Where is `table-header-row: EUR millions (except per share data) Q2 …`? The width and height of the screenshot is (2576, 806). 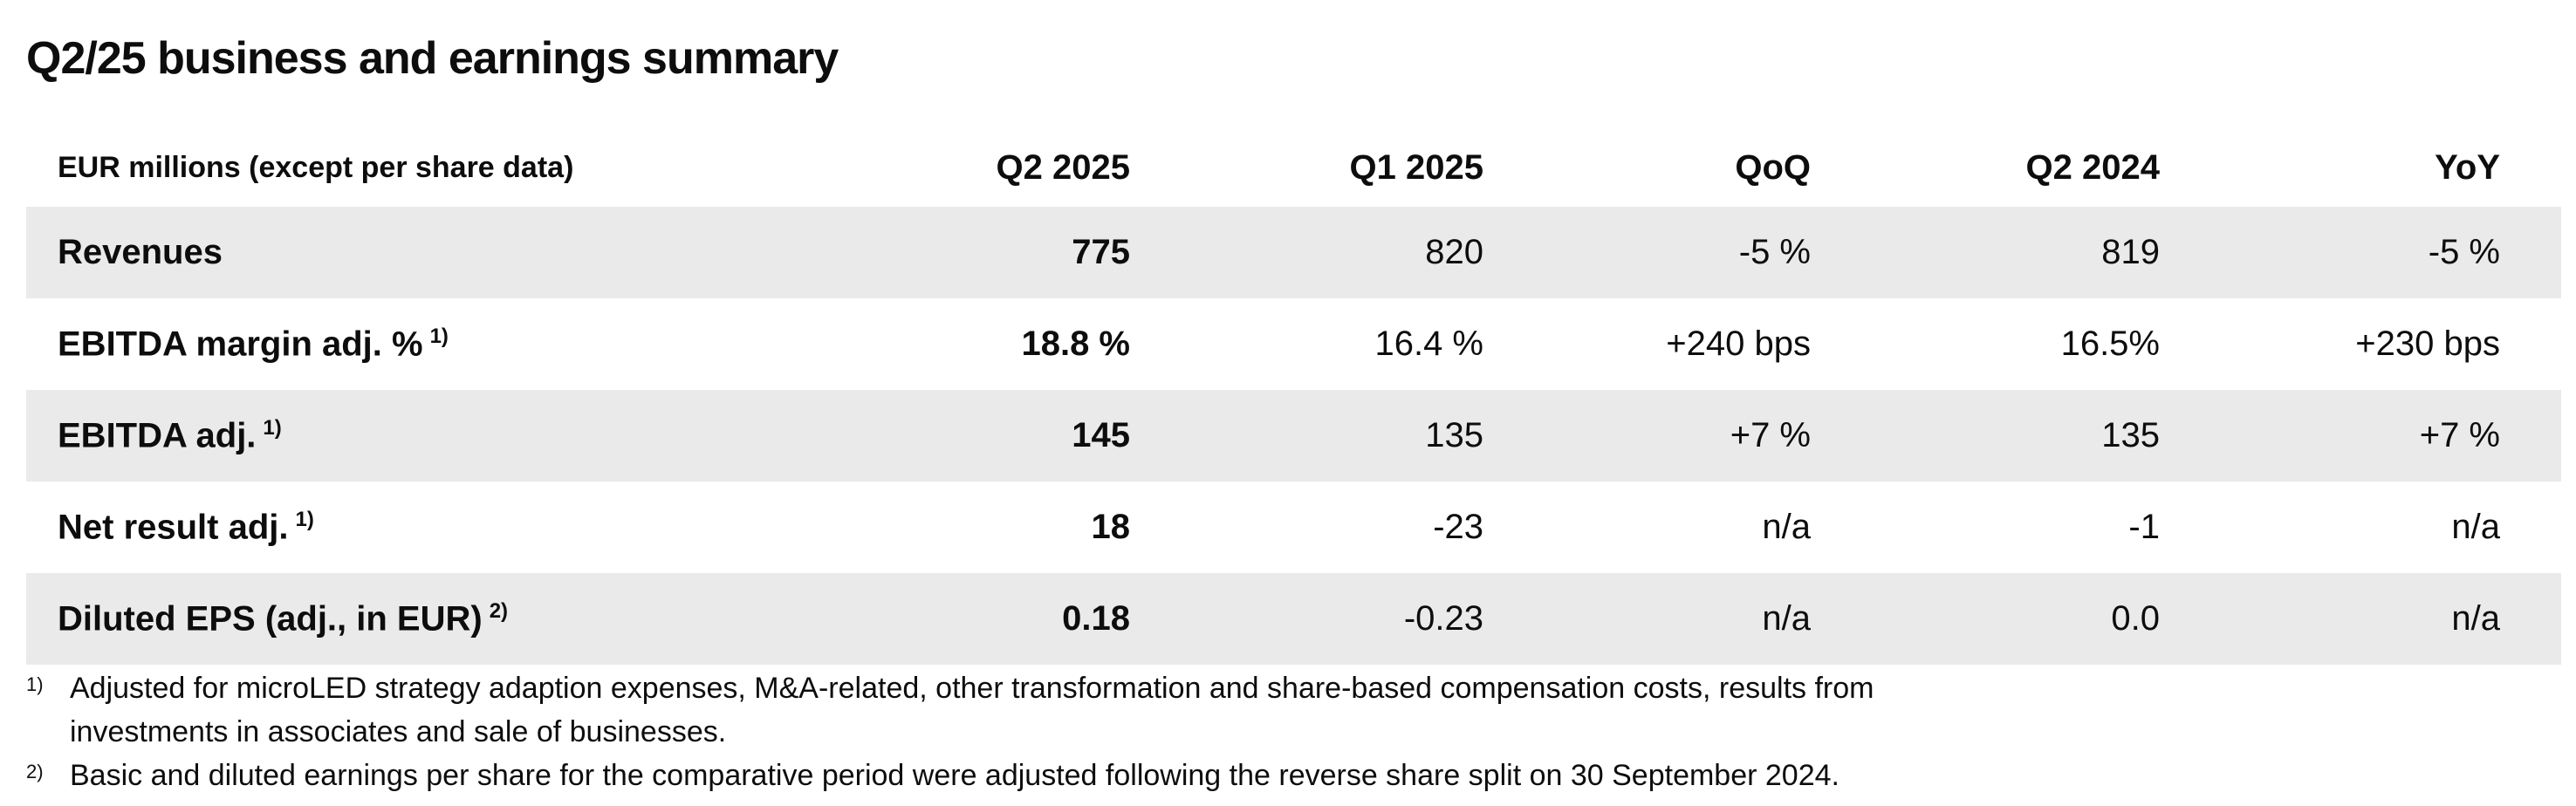 table-header-row: EUR millions (except per share data) Q2 … is located at coordinates (1294, 168).